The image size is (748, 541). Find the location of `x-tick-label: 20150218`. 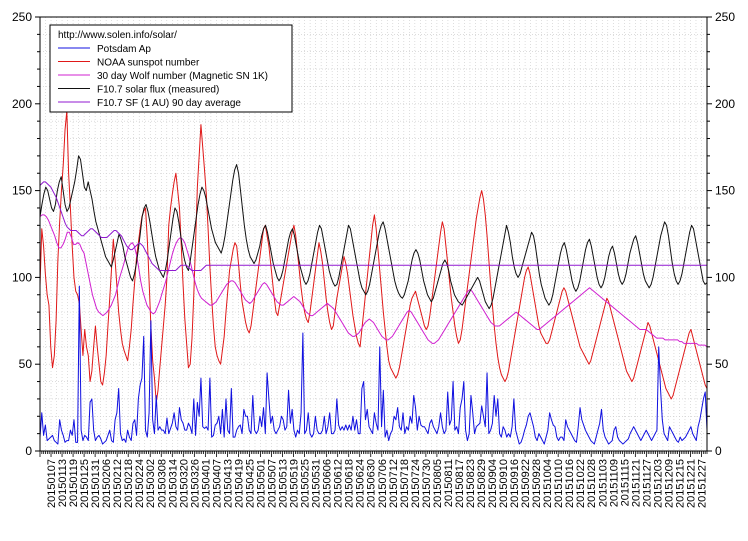

x-tick-label: 20150218 is located at coordinates (129, 483).